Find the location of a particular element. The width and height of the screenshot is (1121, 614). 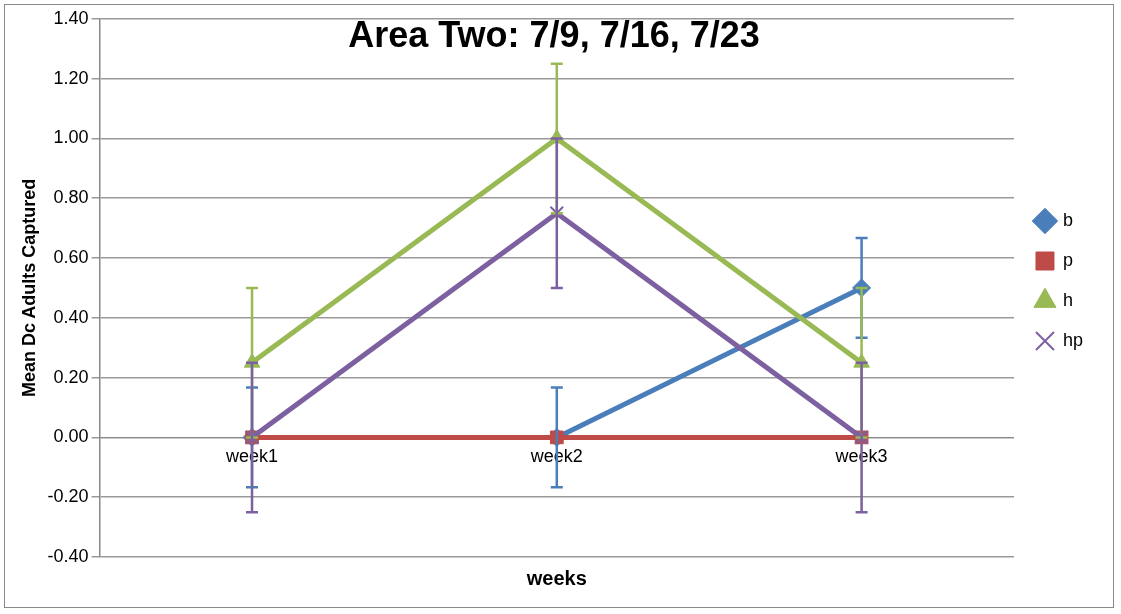

legend-label: hp is located at coordinates (1073, 339).